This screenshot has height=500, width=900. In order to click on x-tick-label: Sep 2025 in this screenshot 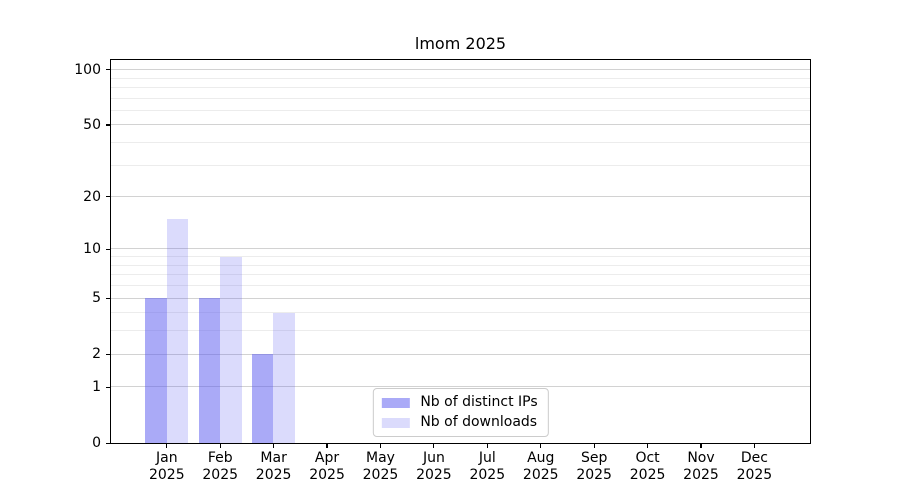, I will do `click(594, 466)`.